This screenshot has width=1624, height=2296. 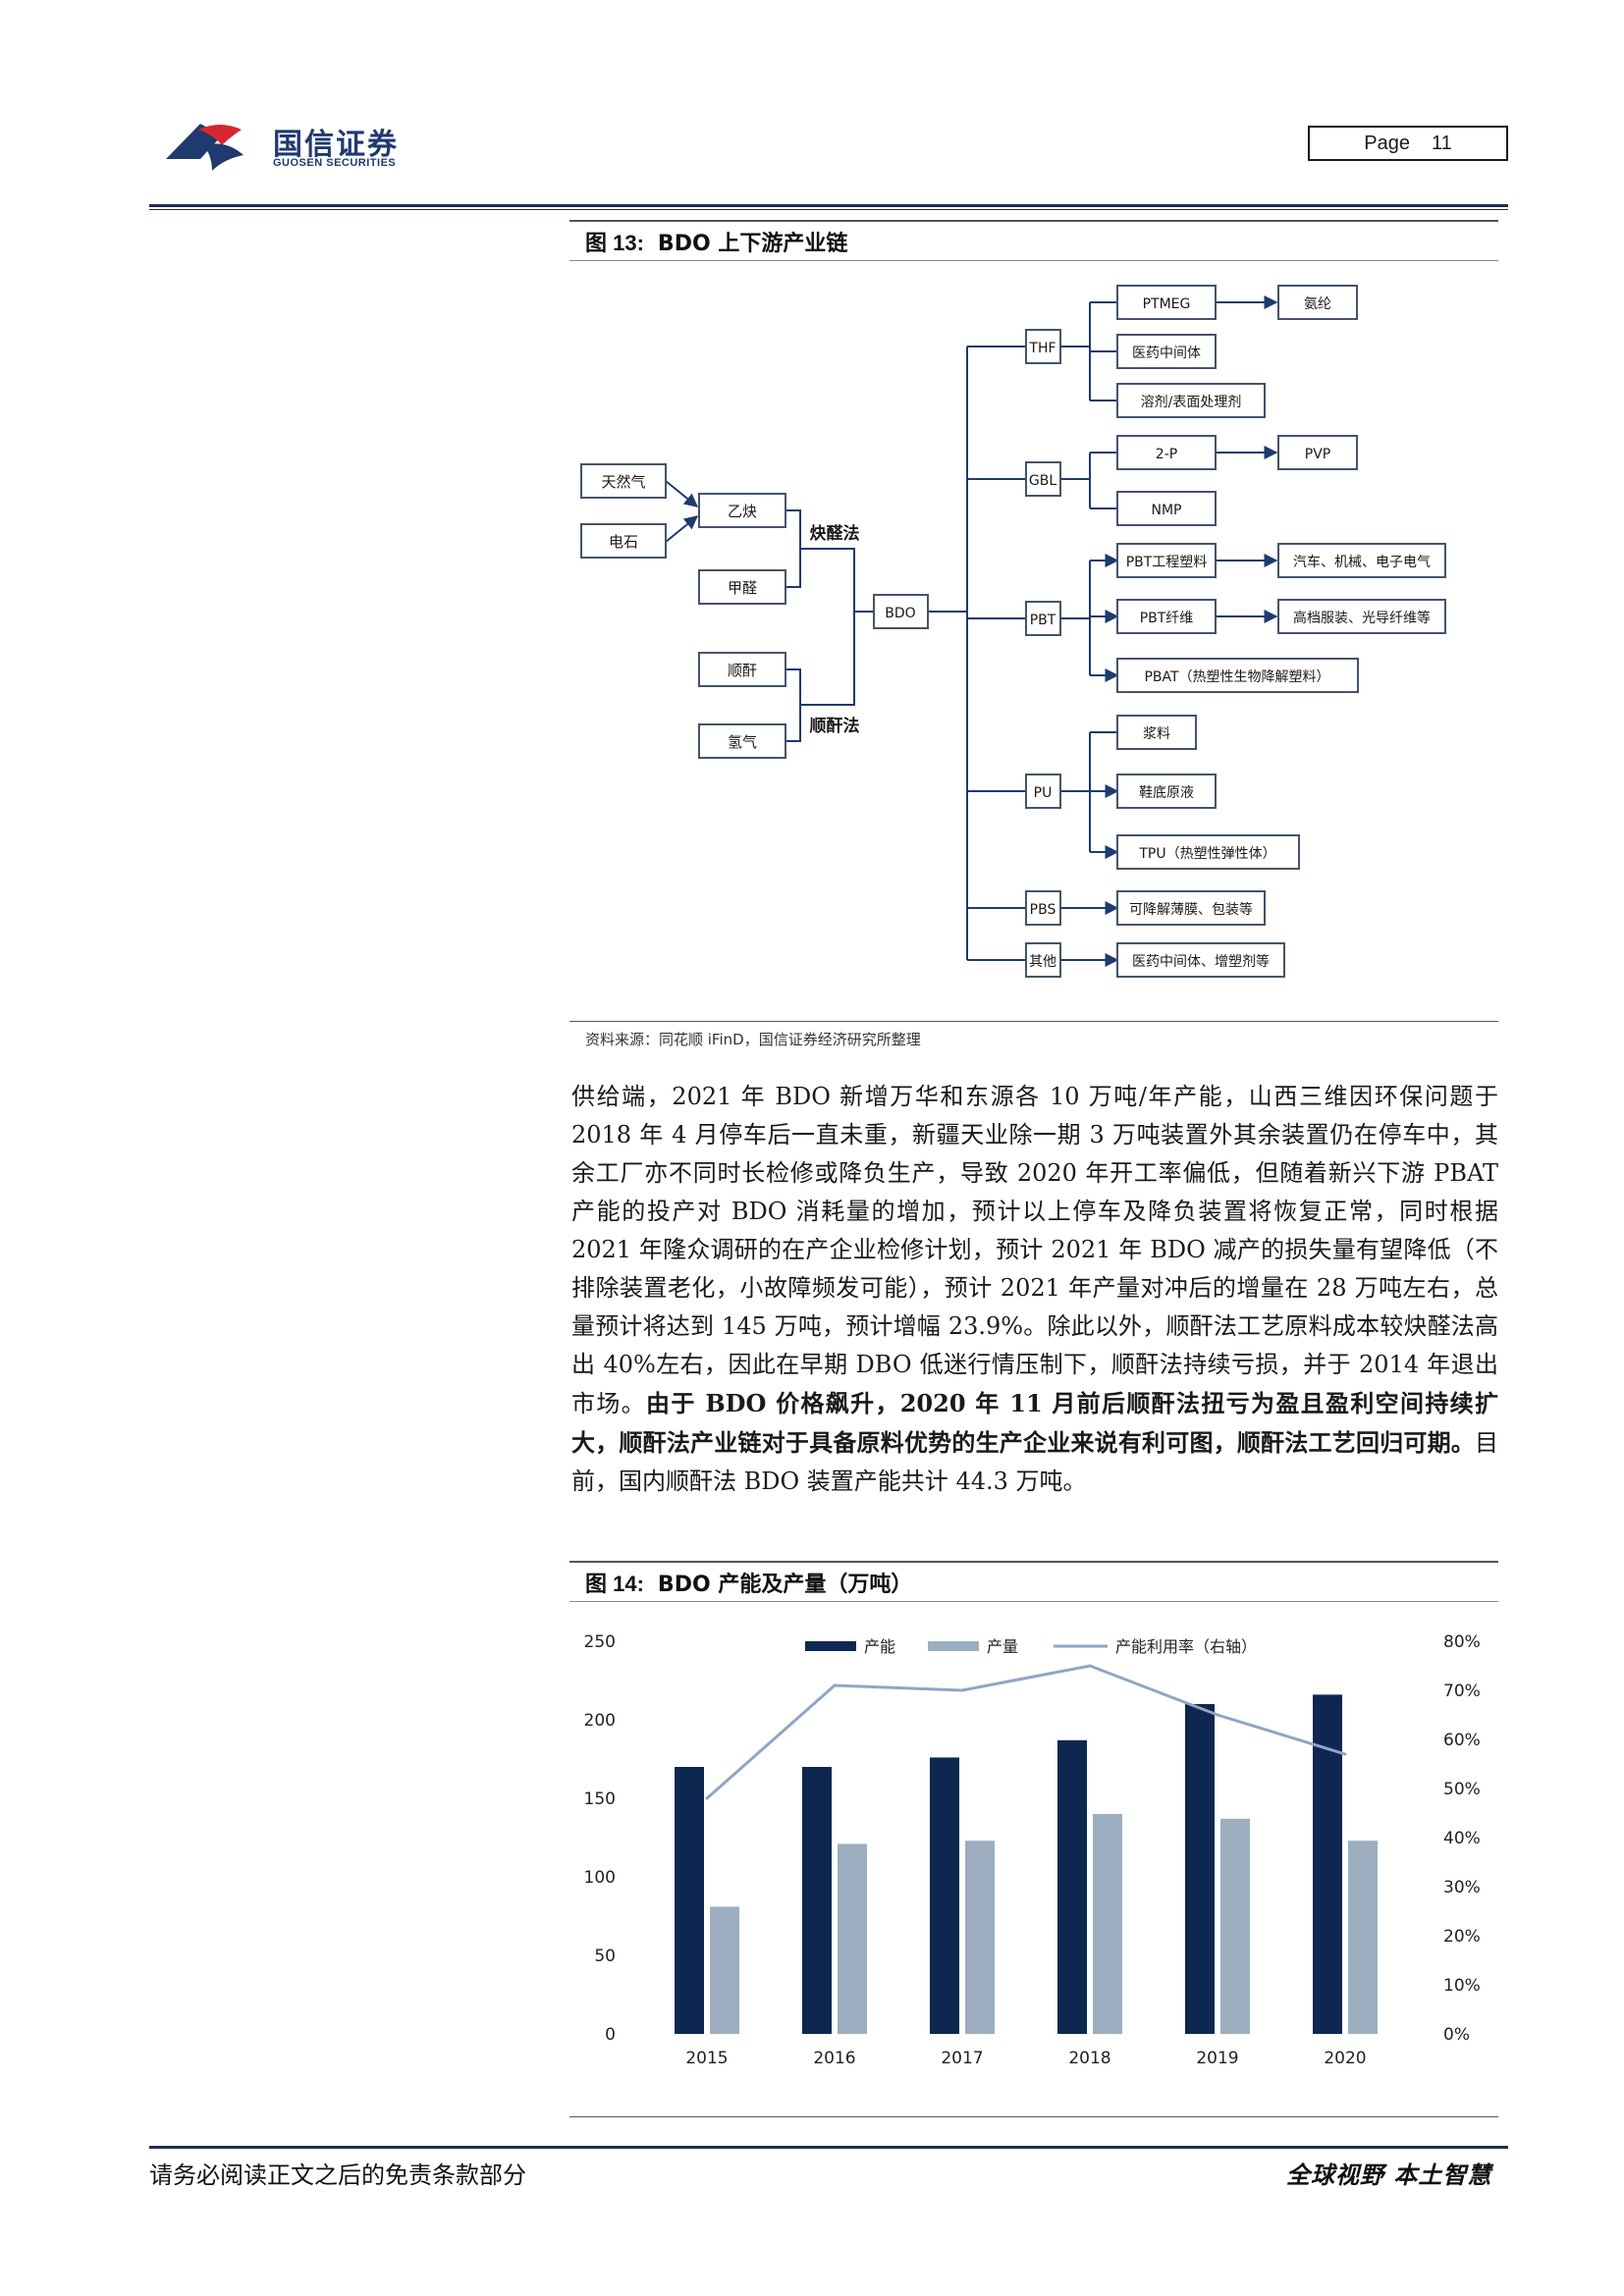 What do you see at coordinates (785, 1585) in the screenshot?
I see `figure-14-caption: BDO 产能及产量（万吨）` at bounding box center [785, 1585].